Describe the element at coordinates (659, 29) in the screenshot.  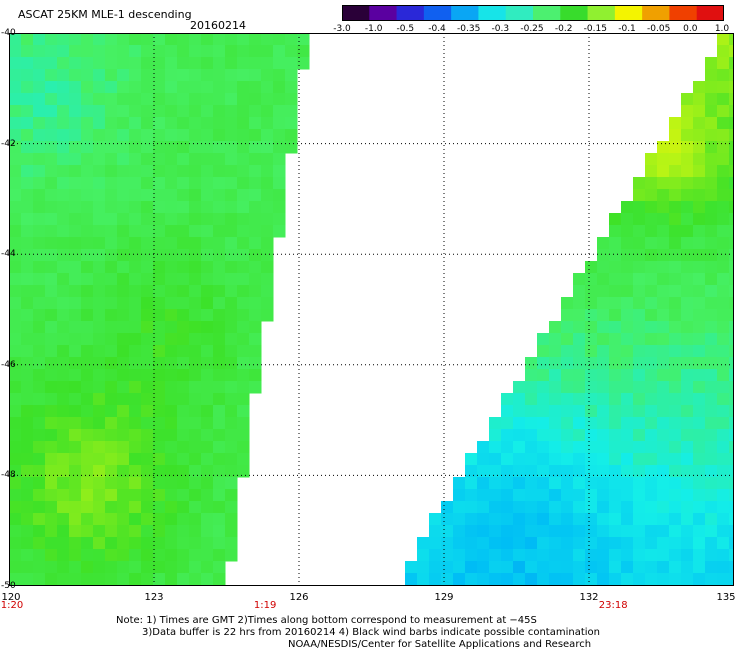
I see `colorbar-tick-label: -0.05` at that location.